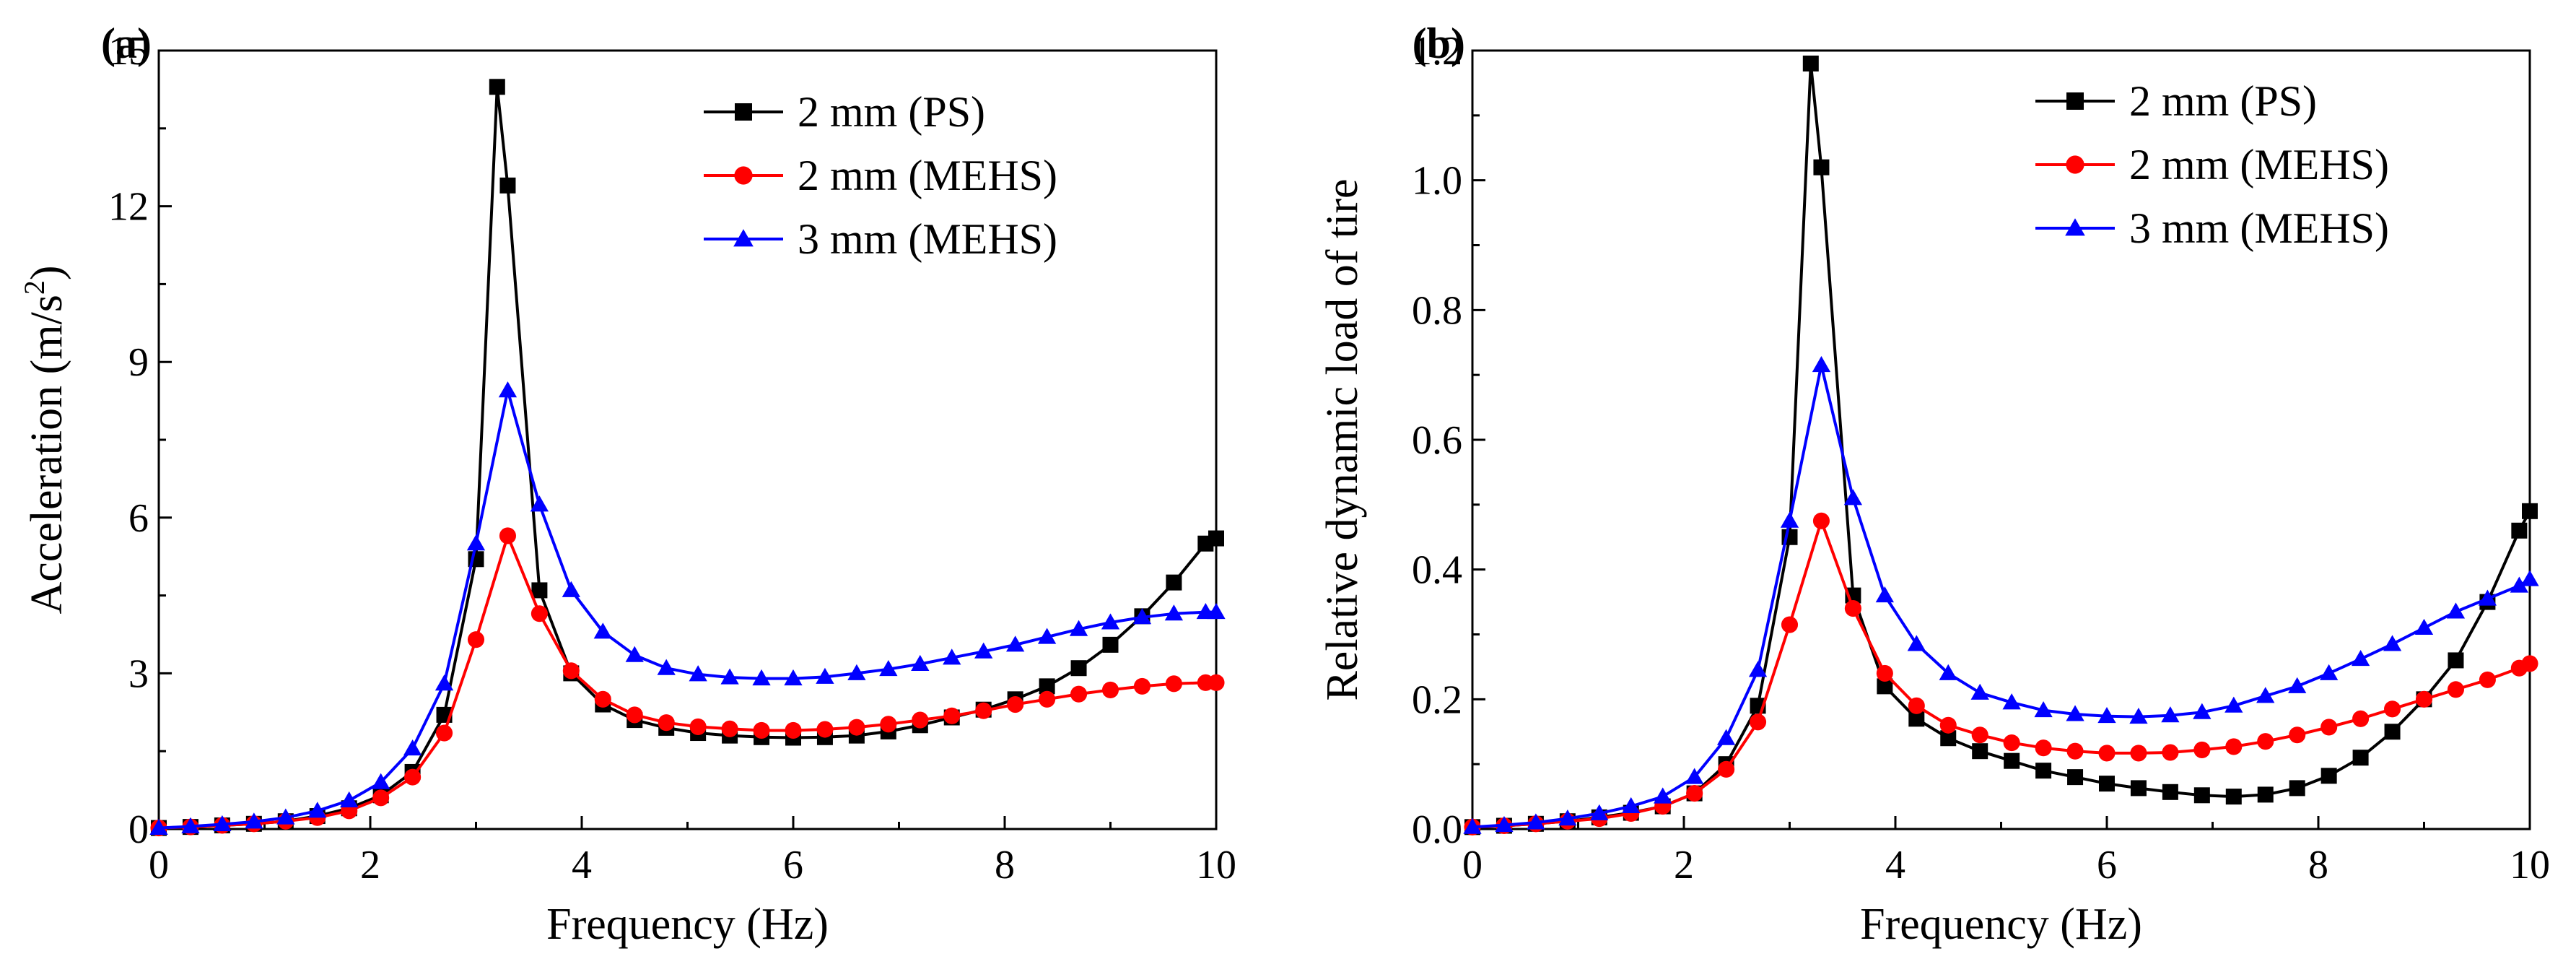 Image resolution: width=2576 pixels, height=972 pixels. What do you see at coordinates (128, 51) in the screenshot?
I see `y-tick-label: 15` at bounding box center [128, 51].